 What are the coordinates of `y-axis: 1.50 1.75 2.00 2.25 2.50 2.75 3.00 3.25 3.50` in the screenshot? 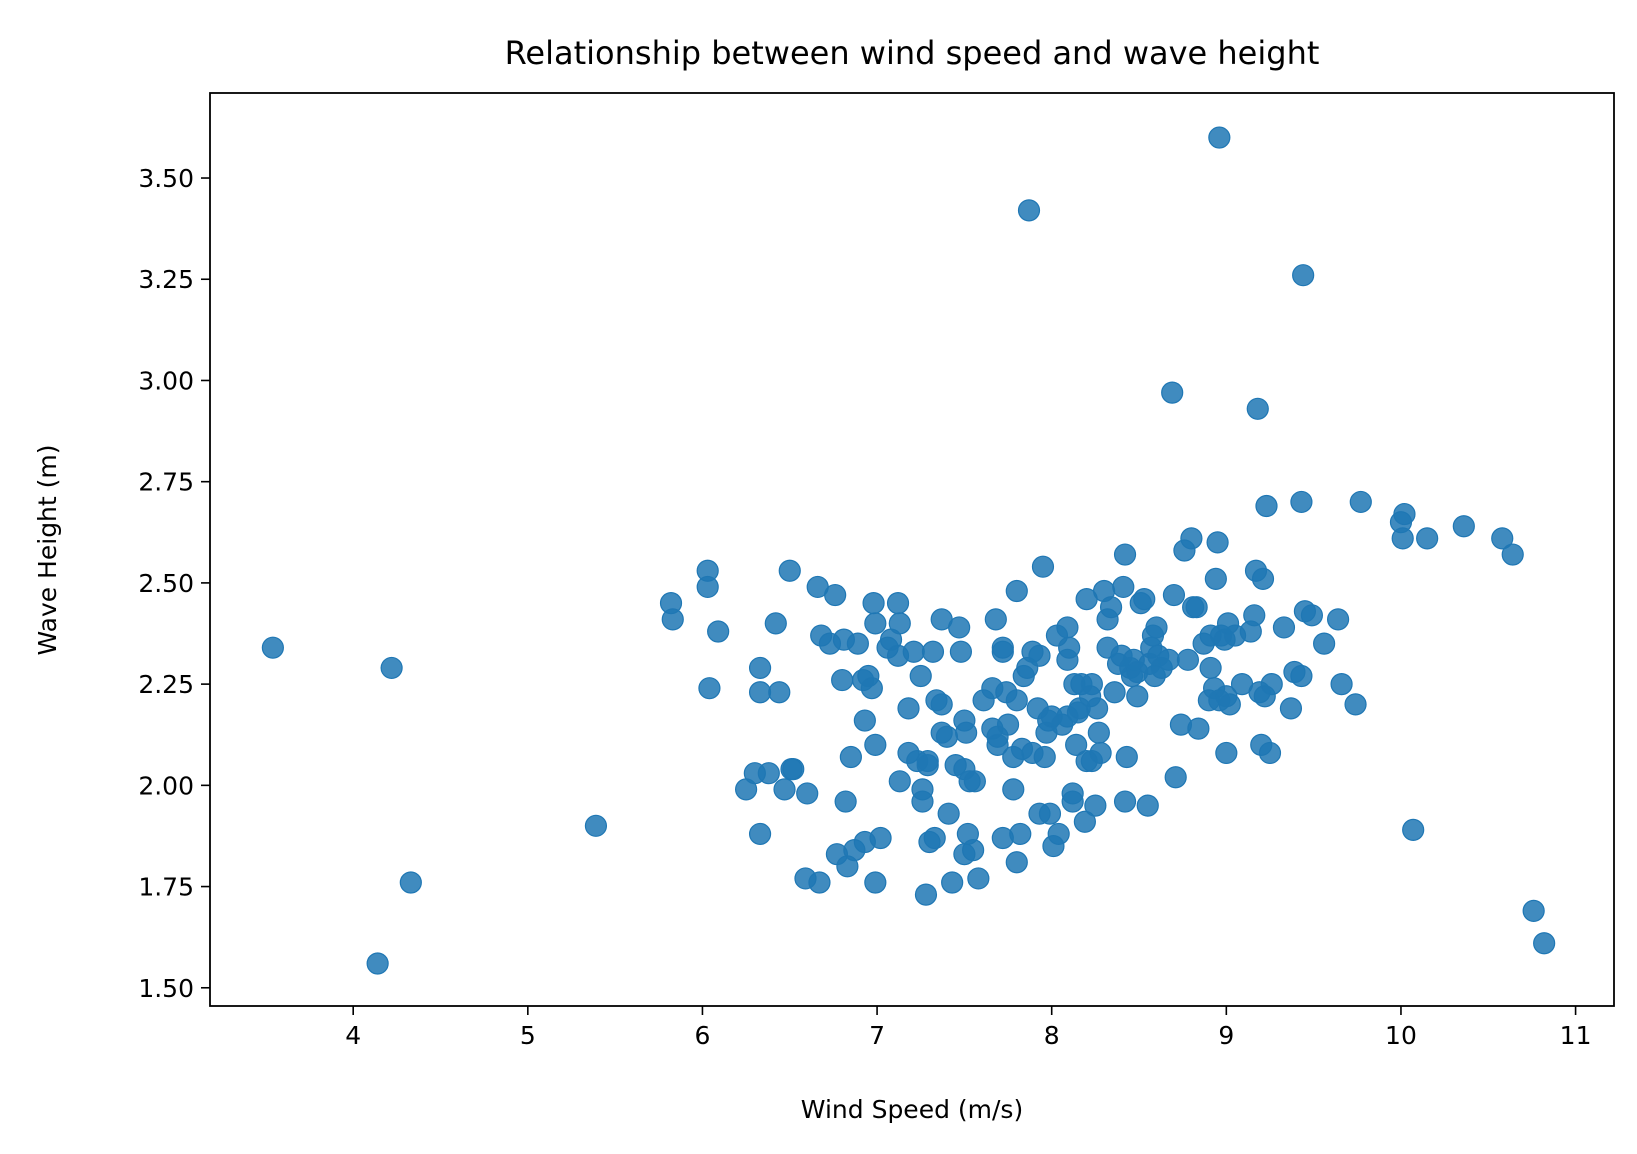 It's located at (174, 583).